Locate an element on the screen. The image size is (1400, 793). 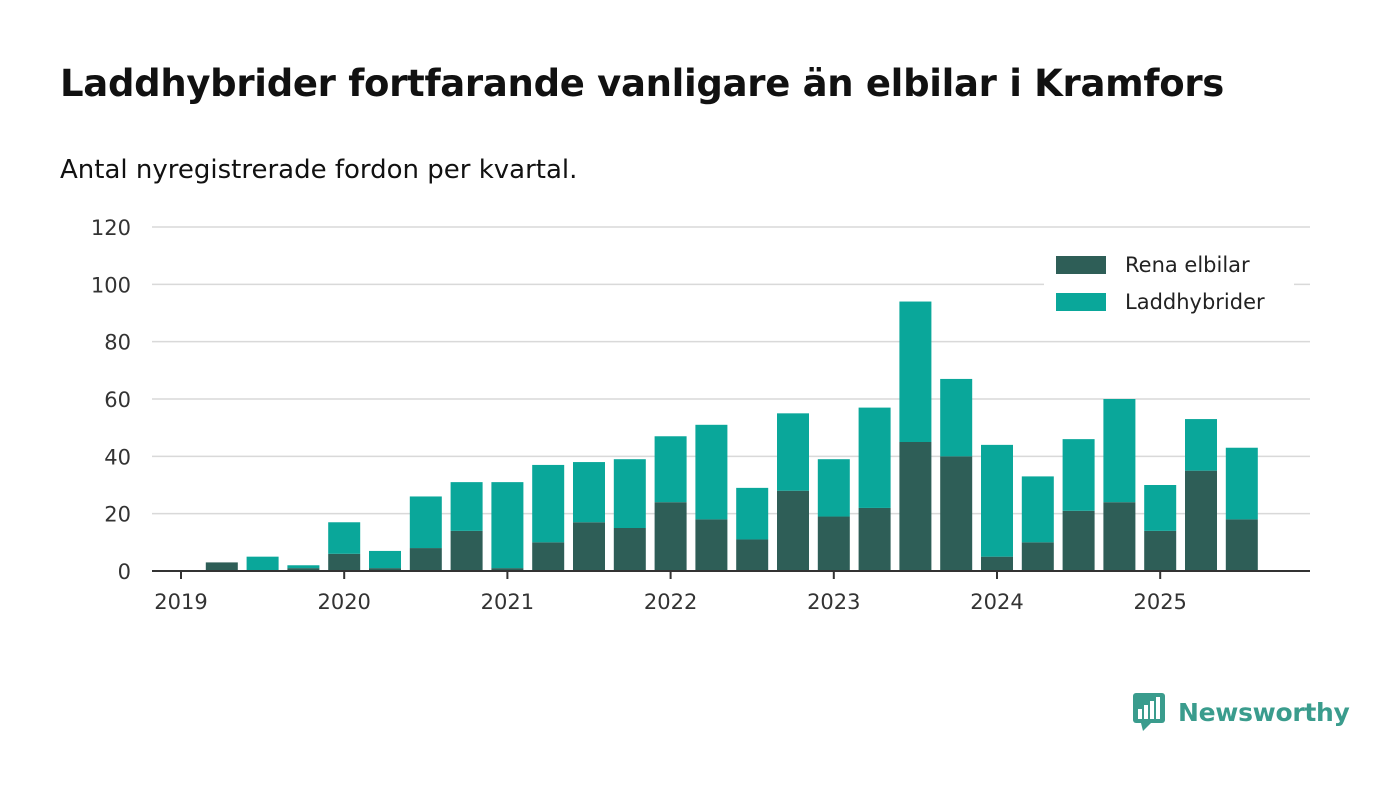
legend-label-laddhybrider: Laddhybrider is located at coordinates (1195, 302).